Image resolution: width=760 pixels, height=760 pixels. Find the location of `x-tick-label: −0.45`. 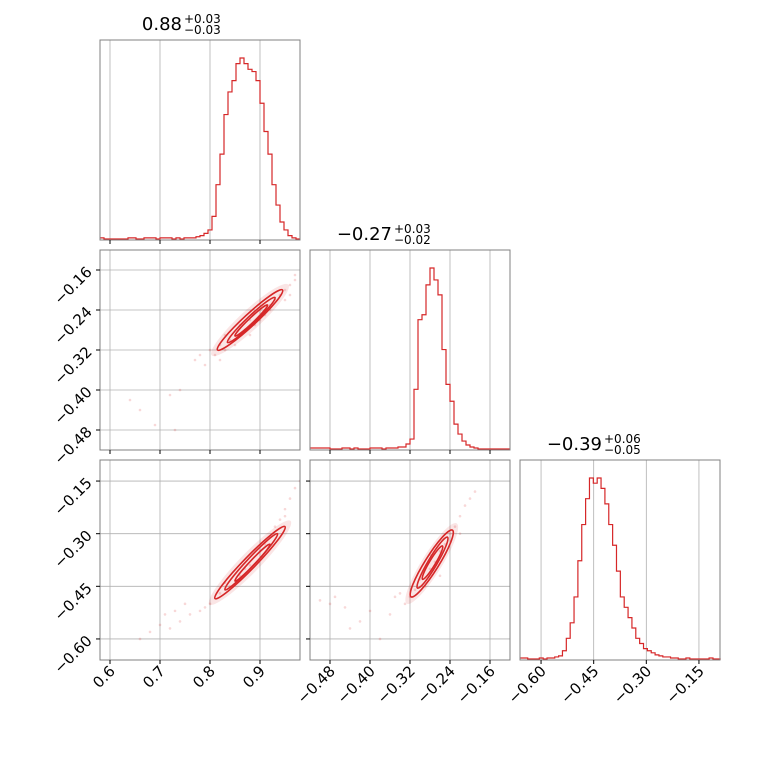

x-tick-label: −0.45 is located at coordinates (579, 684).